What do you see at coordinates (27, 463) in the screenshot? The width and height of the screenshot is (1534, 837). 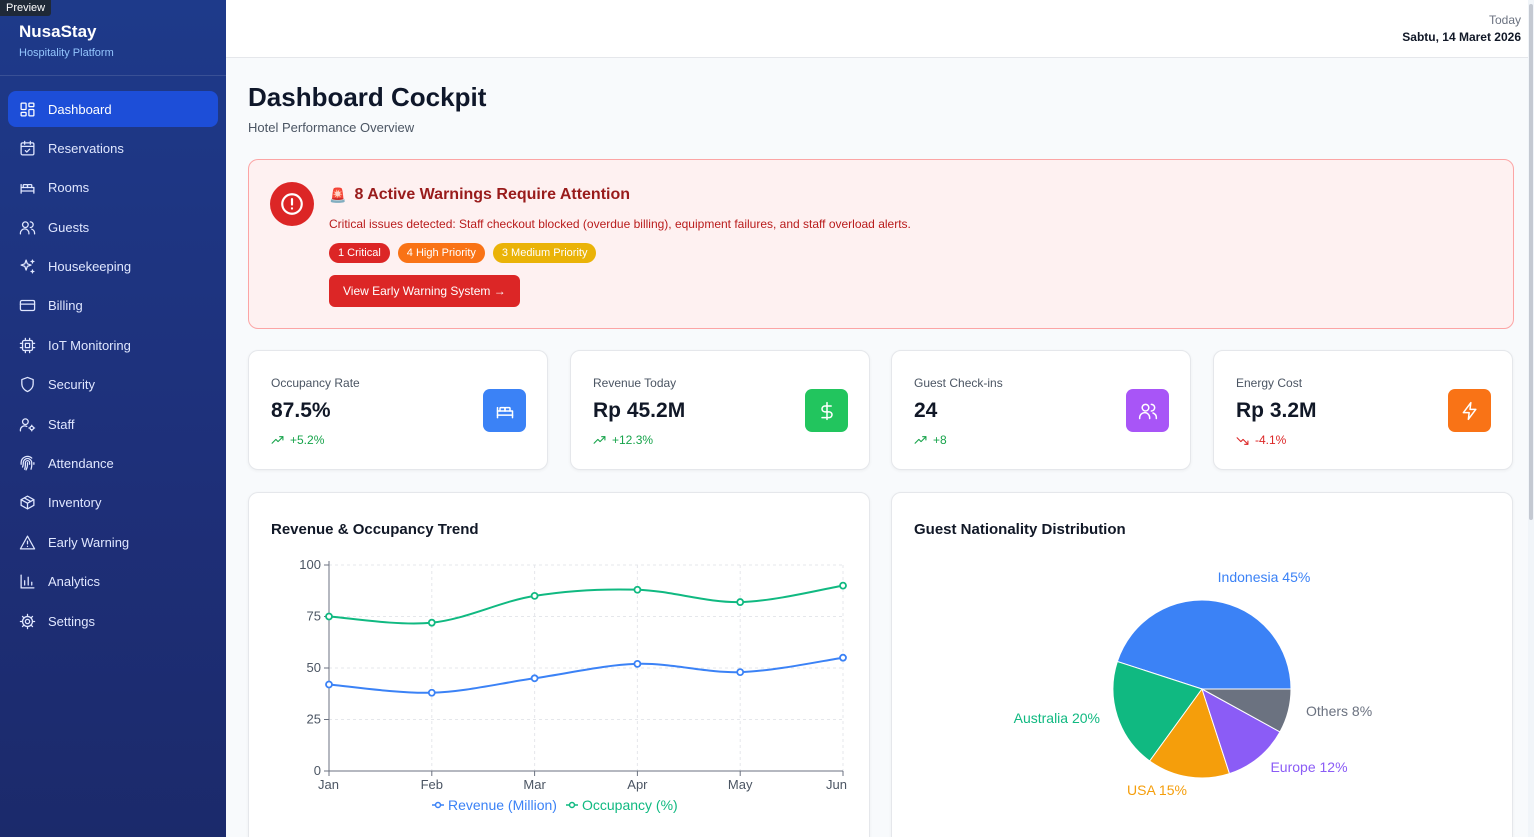 I see `fingerprint-icon` at bounding box center [27, 463].